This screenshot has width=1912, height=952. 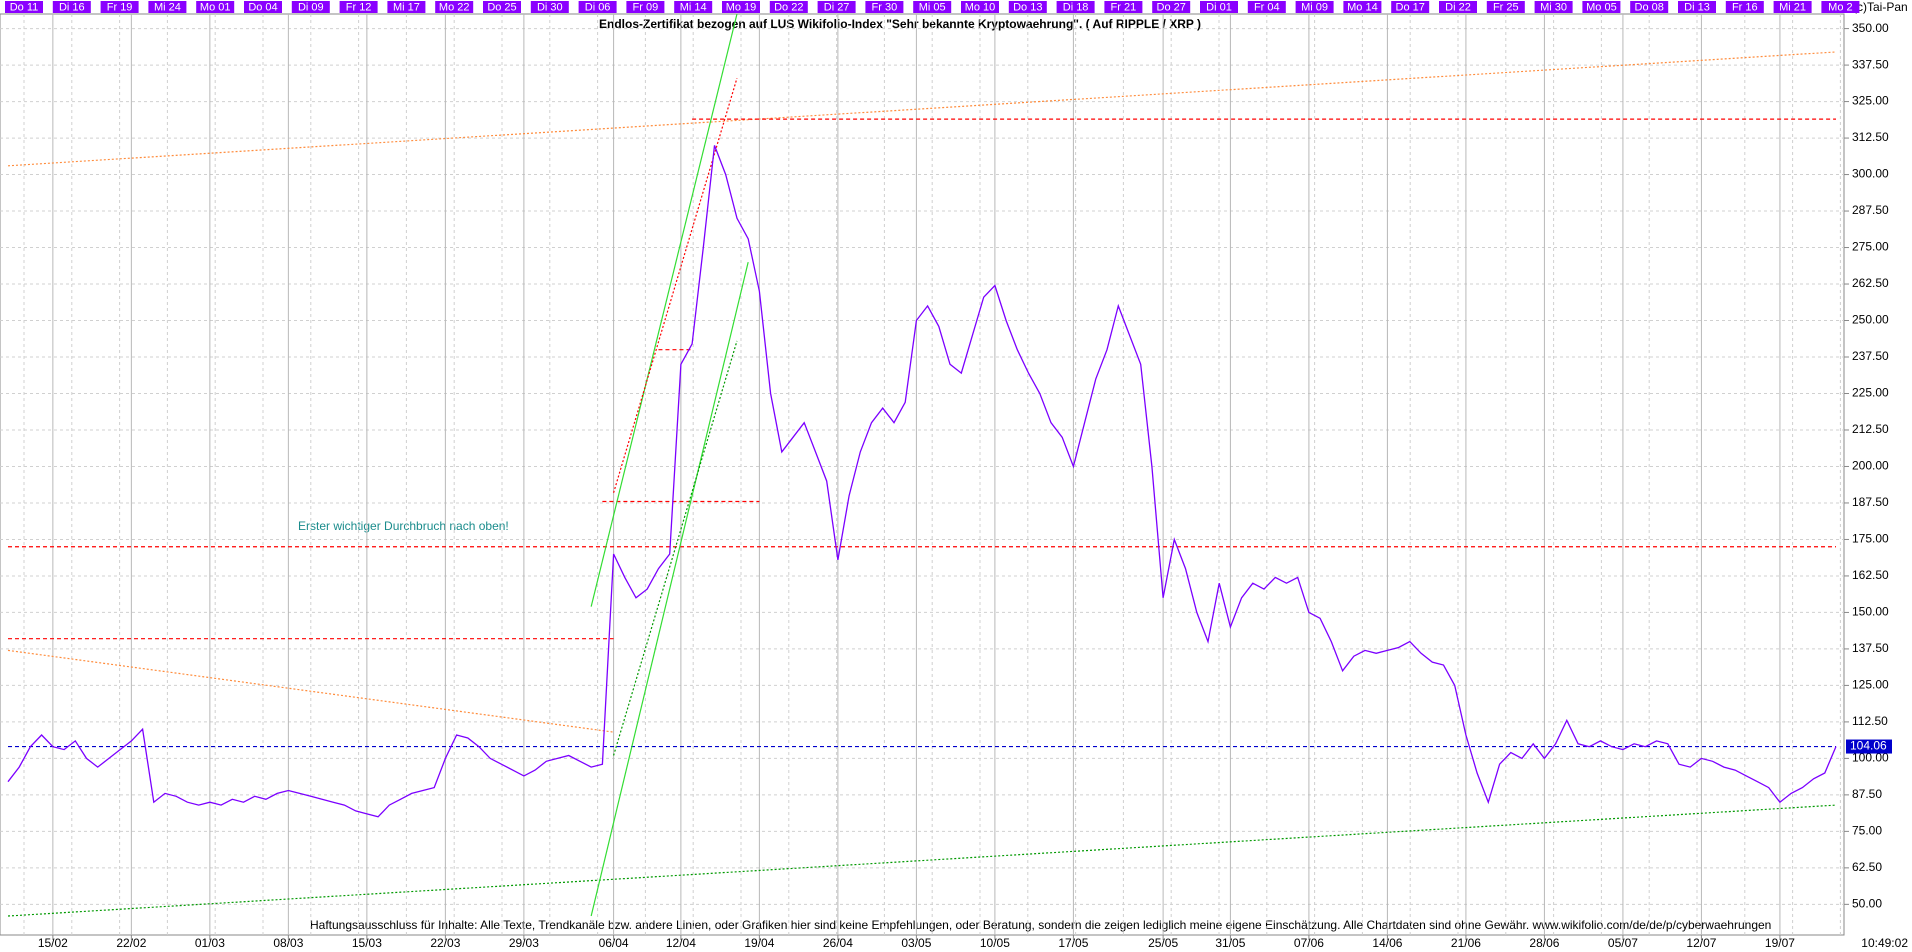 I want to click on top-label: Mo 2, so click(x=1840, y=7).